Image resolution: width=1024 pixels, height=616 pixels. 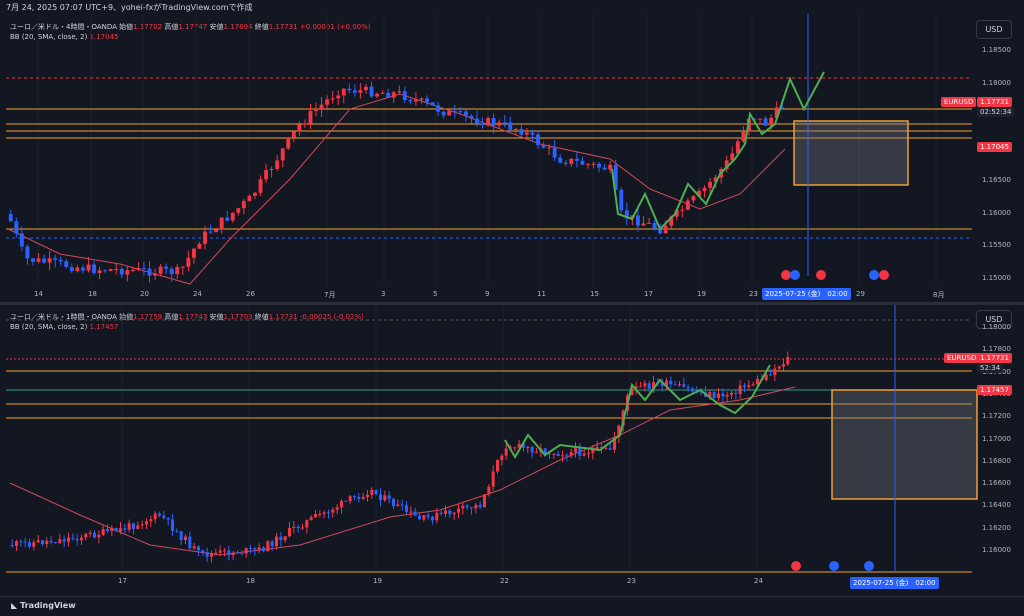 I want to click on time-axis-label: 15, so click(x=594, y=294).